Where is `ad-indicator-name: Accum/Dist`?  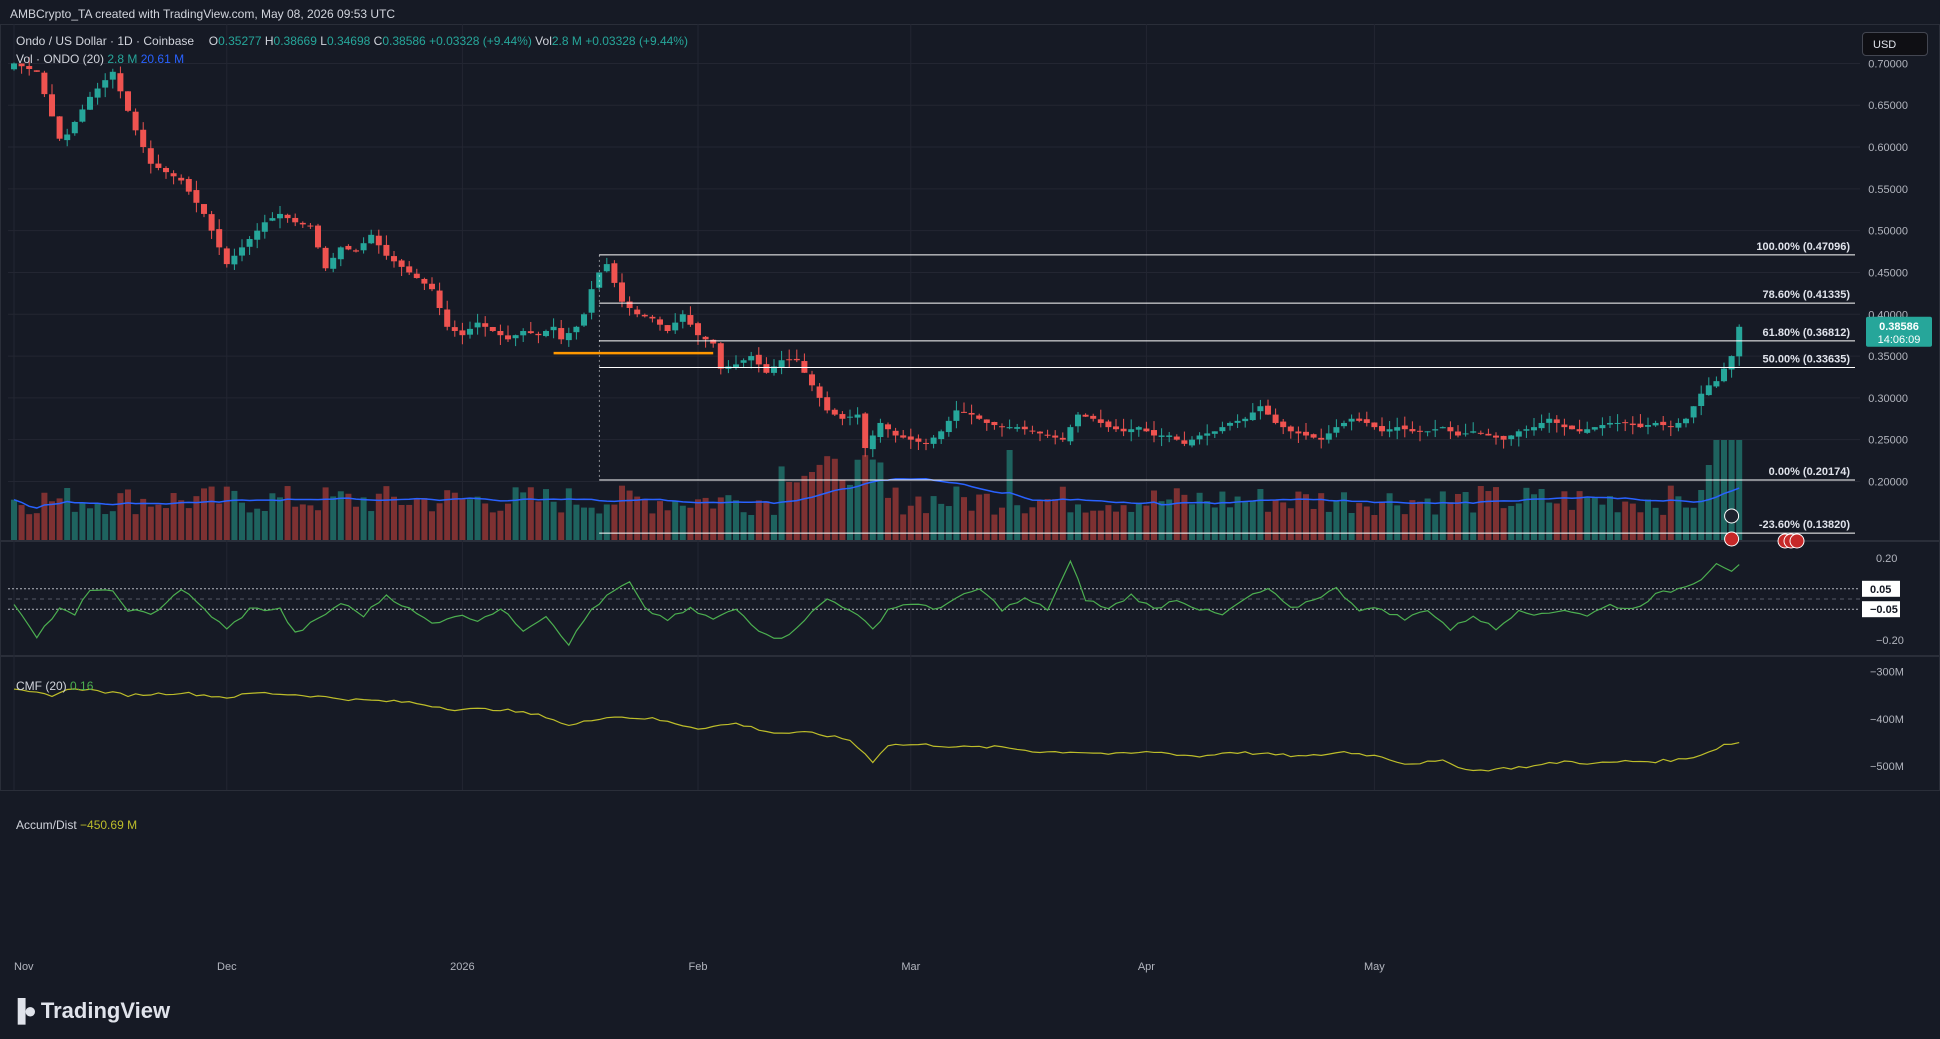 ad-indicator-name: Accum/Dist is located at coordinates (46, 825).